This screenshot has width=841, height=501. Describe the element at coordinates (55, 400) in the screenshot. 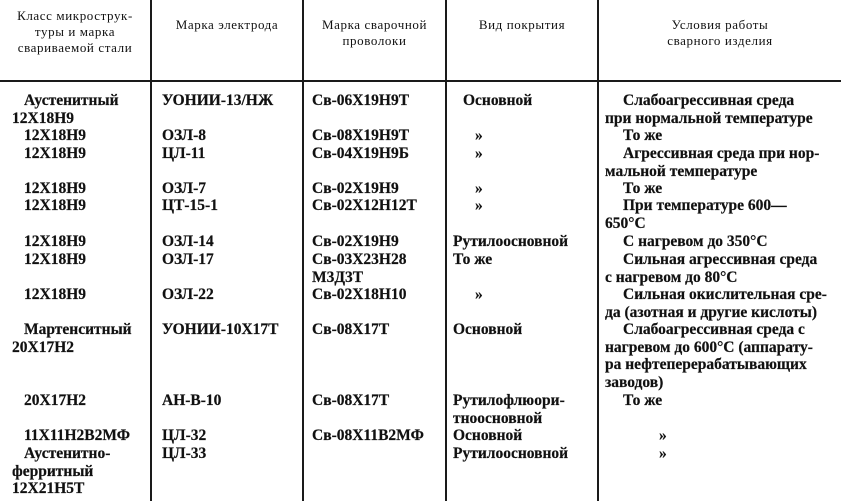

I see `cell-steel: 20Х17Н2` at that location.